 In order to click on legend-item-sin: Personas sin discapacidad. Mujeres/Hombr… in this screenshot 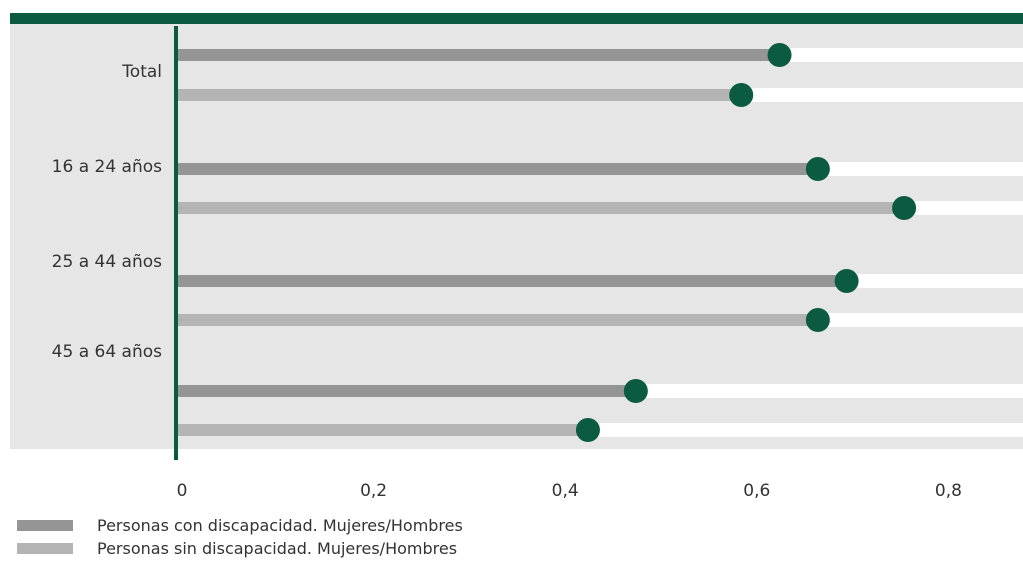, I will do `click(237, 548)`.